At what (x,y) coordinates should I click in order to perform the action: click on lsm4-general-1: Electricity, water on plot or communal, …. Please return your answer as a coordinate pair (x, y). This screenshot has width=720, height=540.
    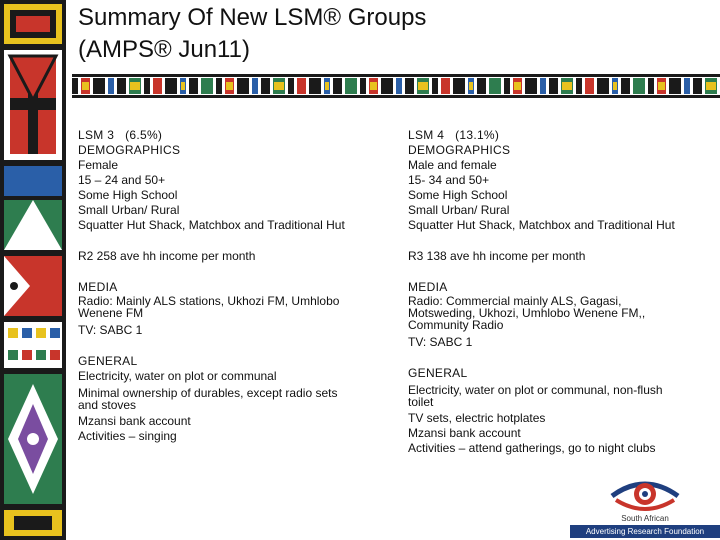
    Looking at the image, I should click on (535, 390).